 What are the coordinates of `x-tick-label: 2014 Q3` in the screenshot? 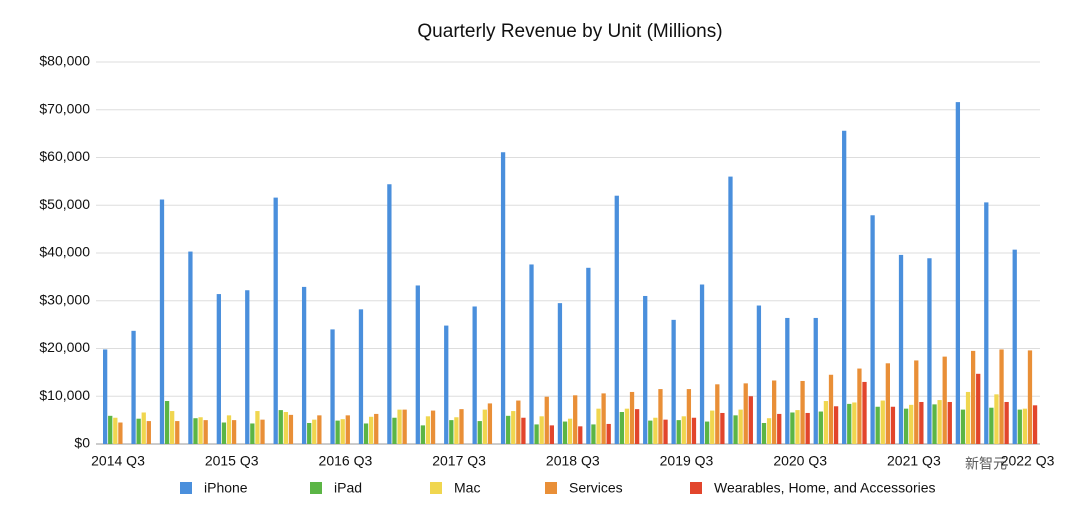 It's located at (118, 461).